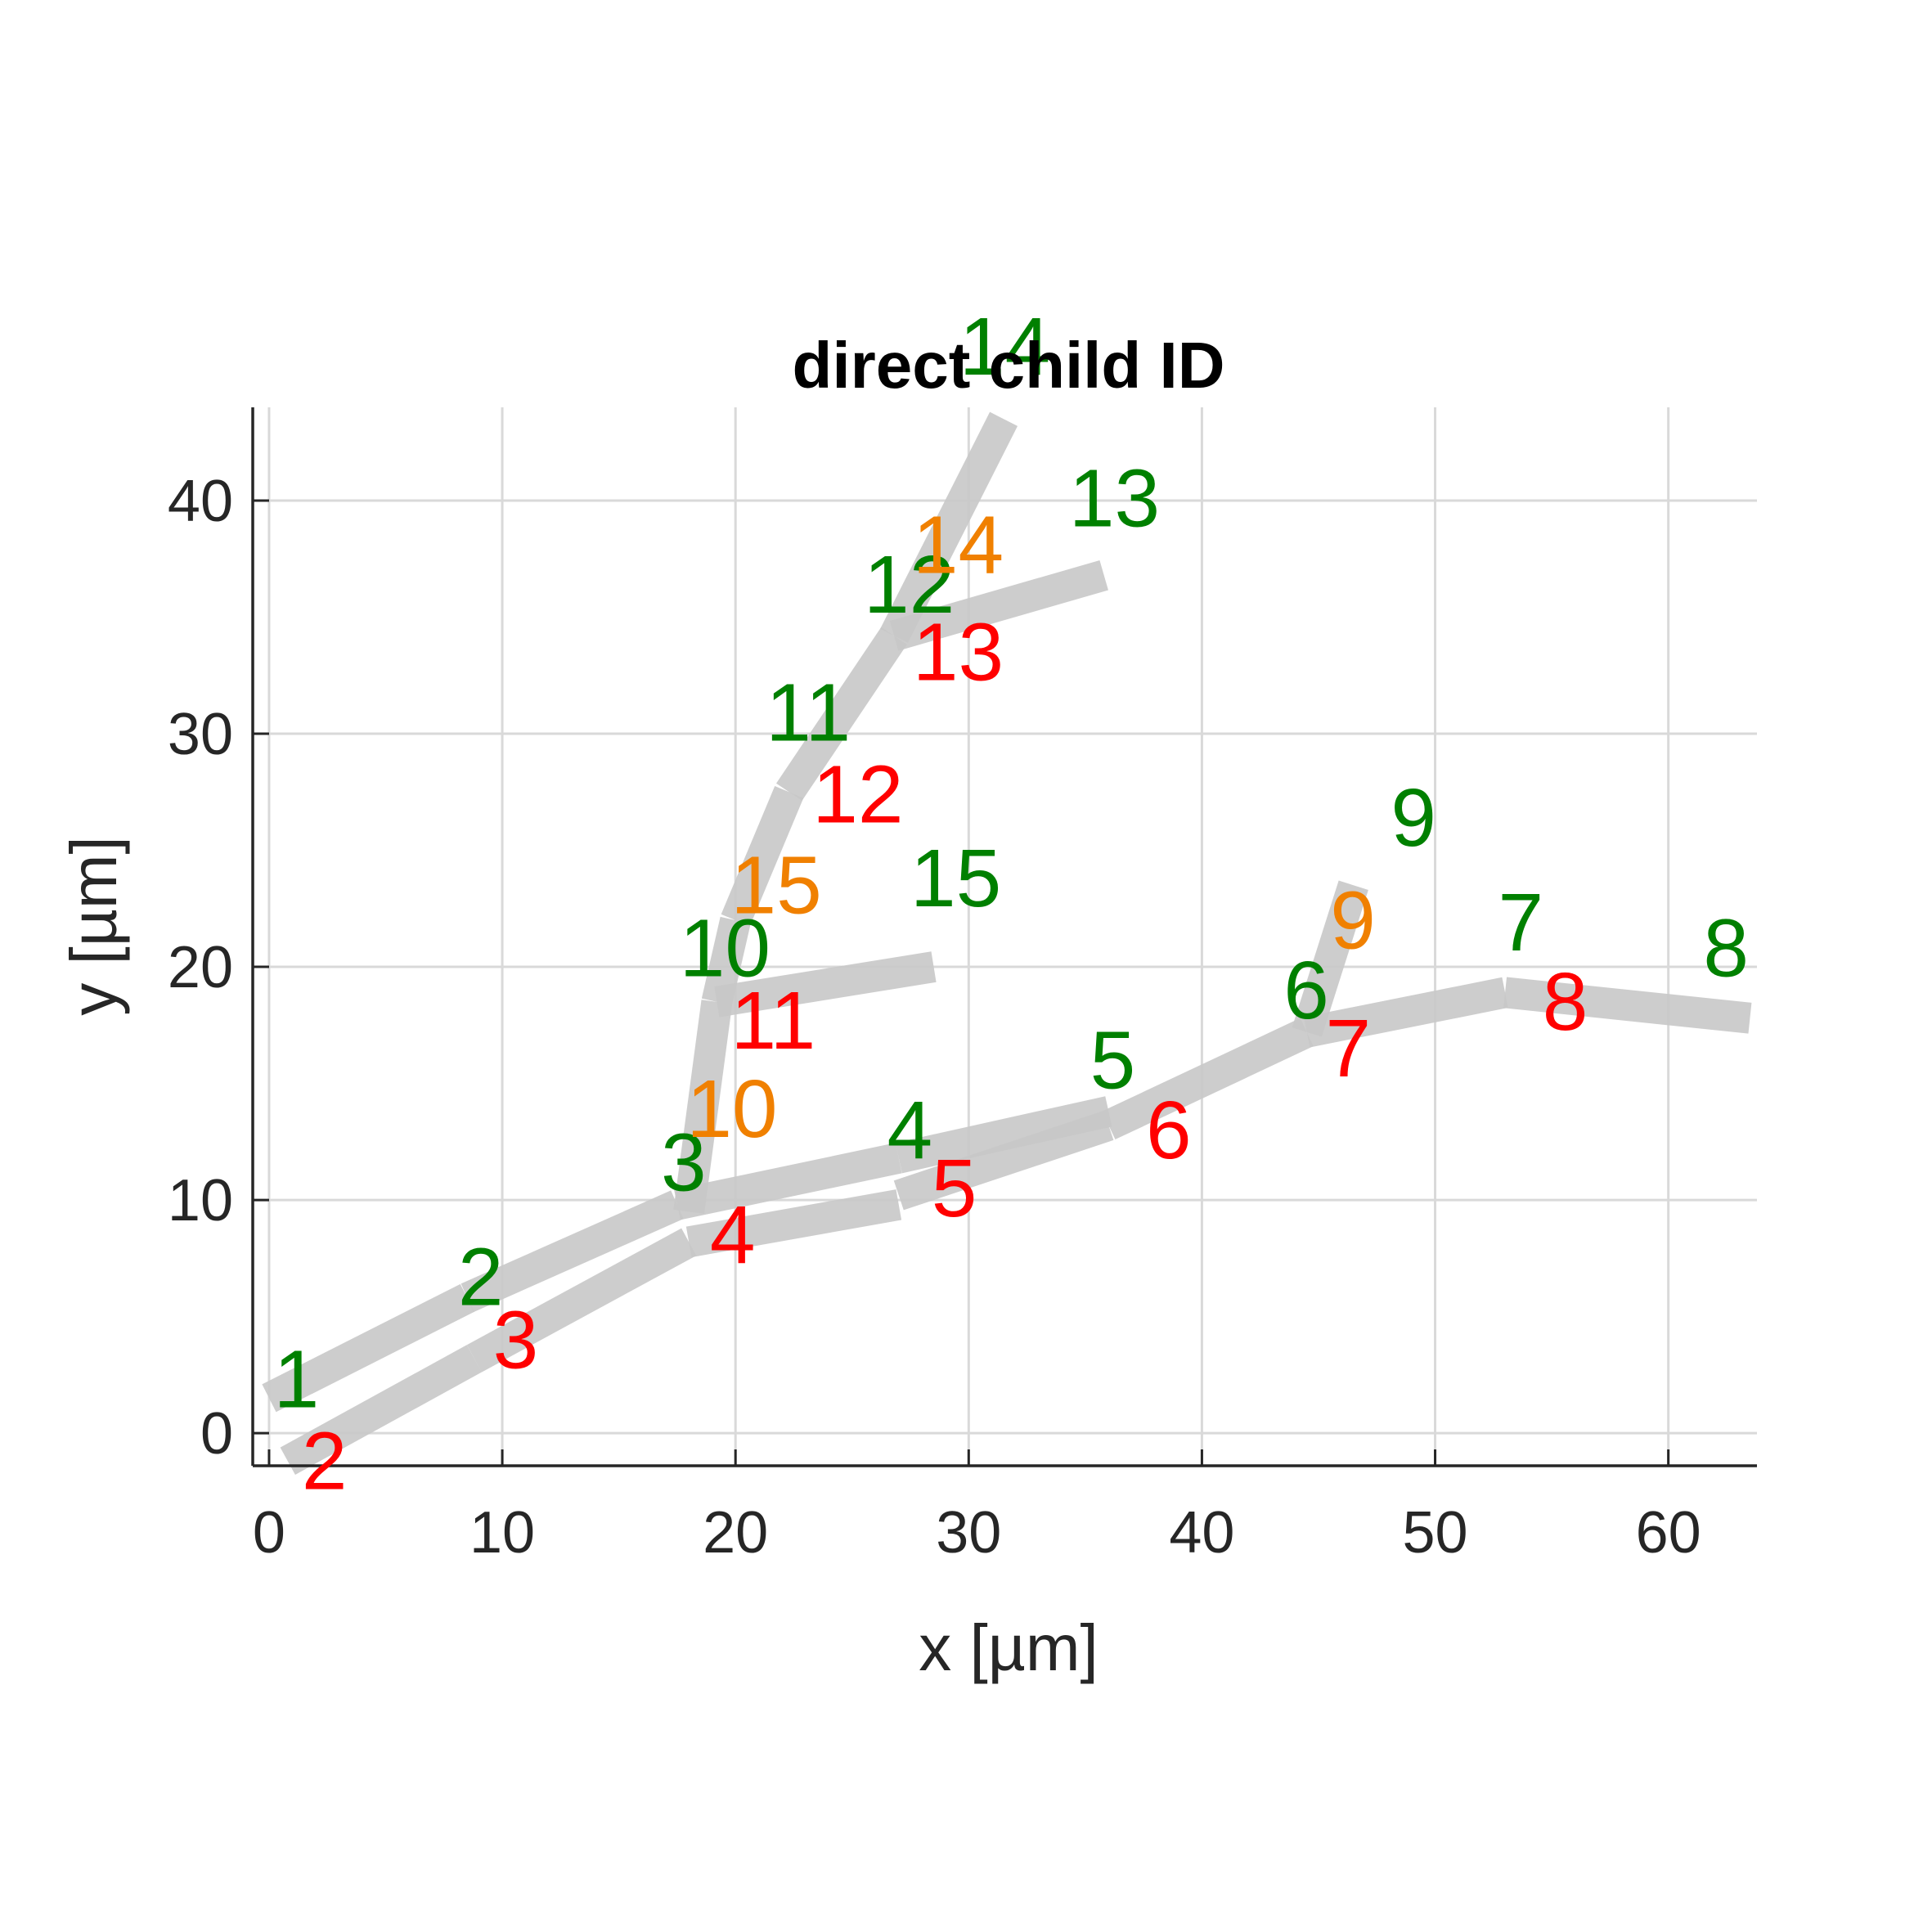 The image size is (1932, 1932). What do you see at coordinates (325, 1462) in the screenshot?
I see `end-label-2: 2` at bounding box center [325, 1462].